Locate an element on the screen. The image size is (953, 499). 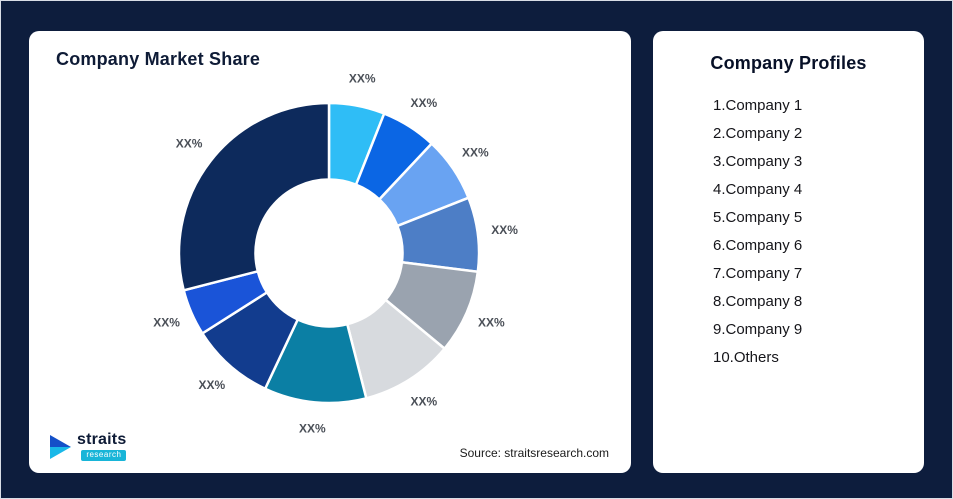
logo-text: straits research is located at coordinates (102, 446).